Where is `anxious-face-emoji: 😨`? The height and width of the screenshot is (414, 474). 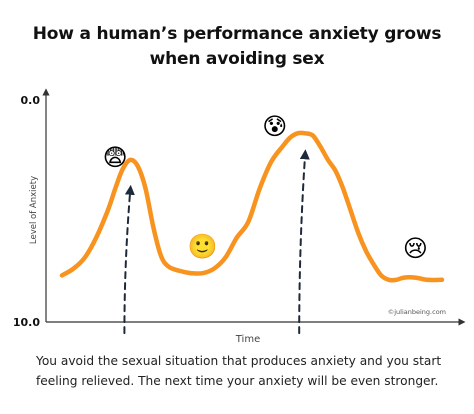
anxious-face-emoji: 😨 is located at coordinates (115, 158).